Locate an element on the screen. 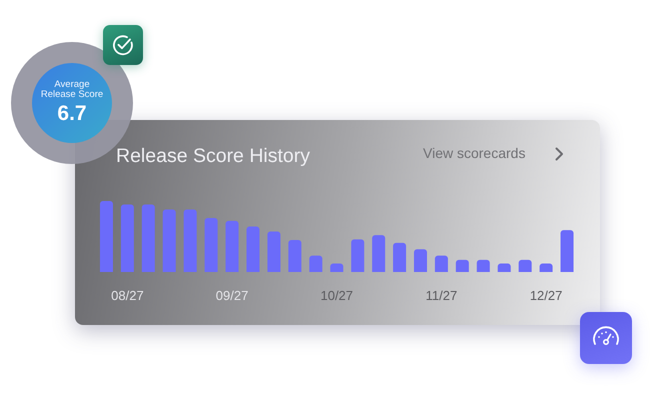 The width and height of the screenshot is (652, 405). x-tick-label: 12/27 is located at coordinates (546, 295).